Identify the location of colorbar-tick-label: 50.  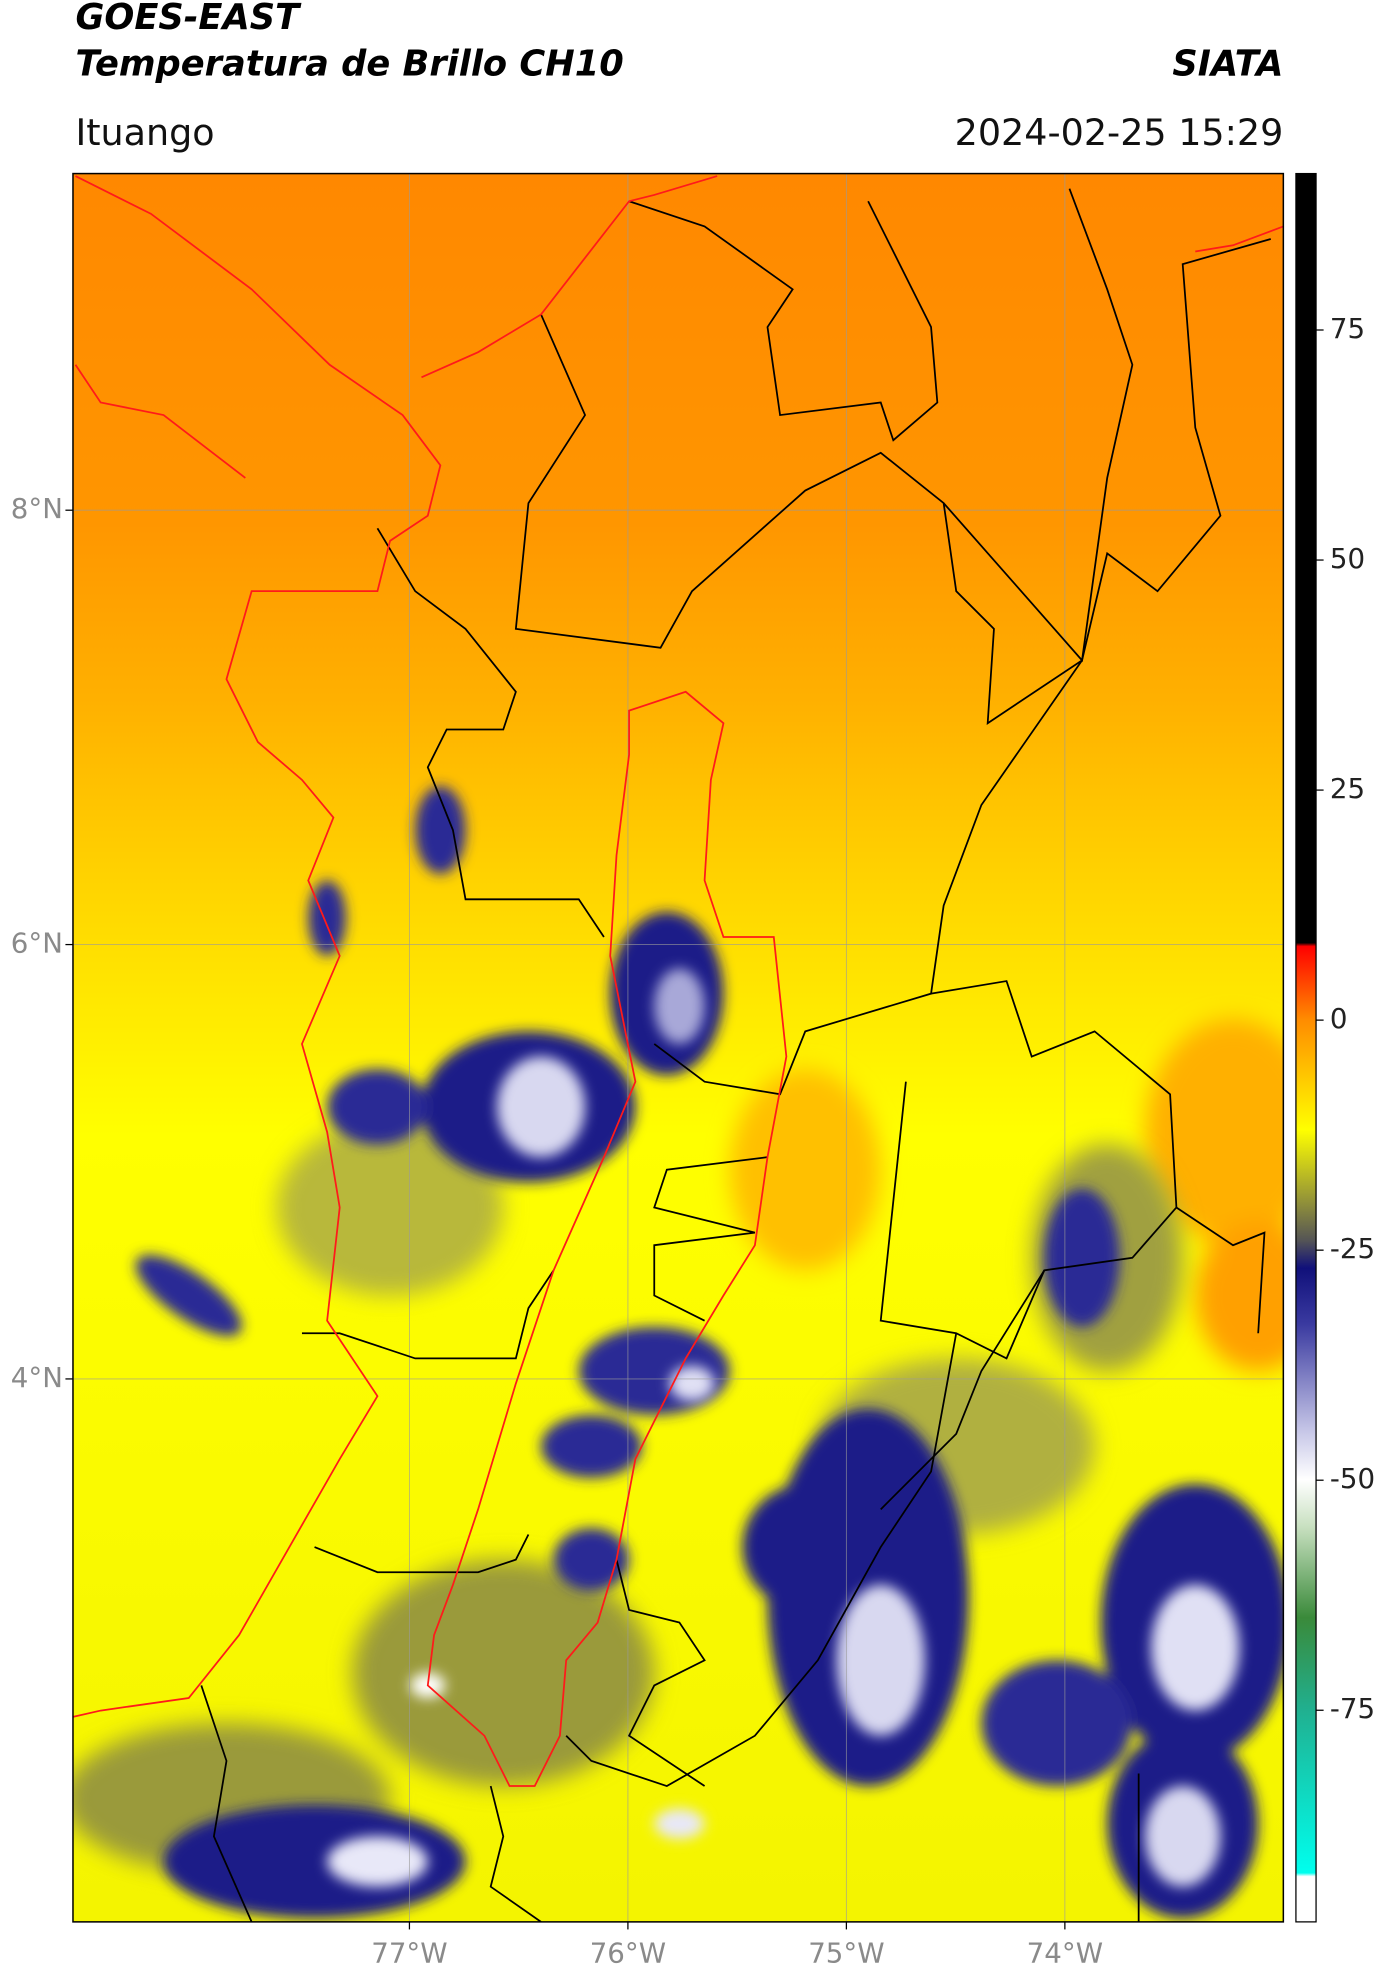
(1347, 558).